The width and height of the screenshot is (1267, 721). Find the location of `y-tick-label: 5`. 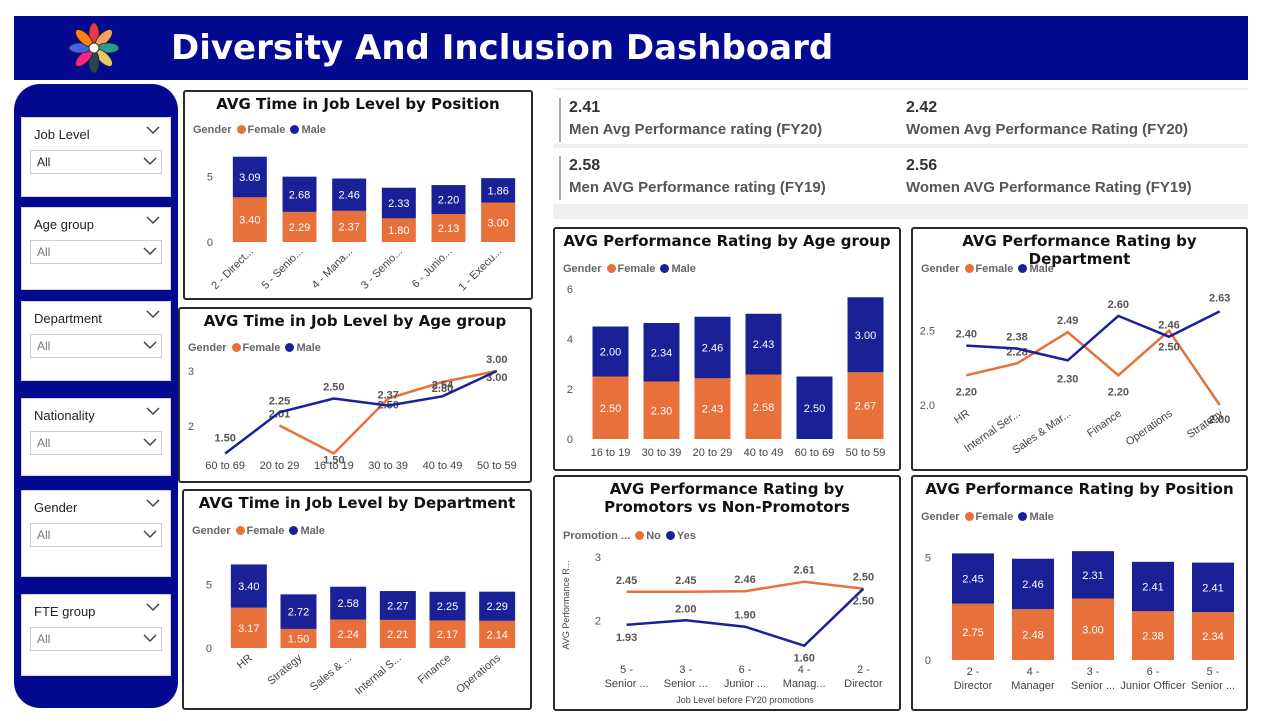

y-tick-label: 5 is located at coordinates (209, 585).